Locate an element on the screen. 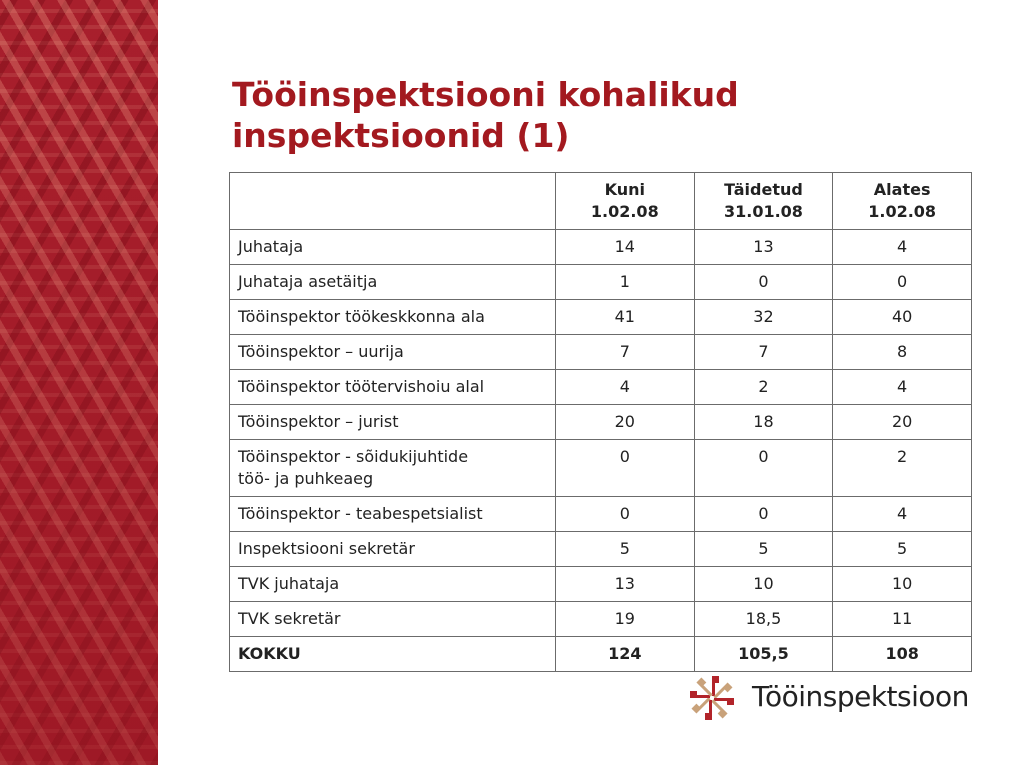 Image resolution: width=1023 pixels, height=765 pixels. table-row: Tööinspektor – jurist 20 18 20 is located at coordinates (600, 422).